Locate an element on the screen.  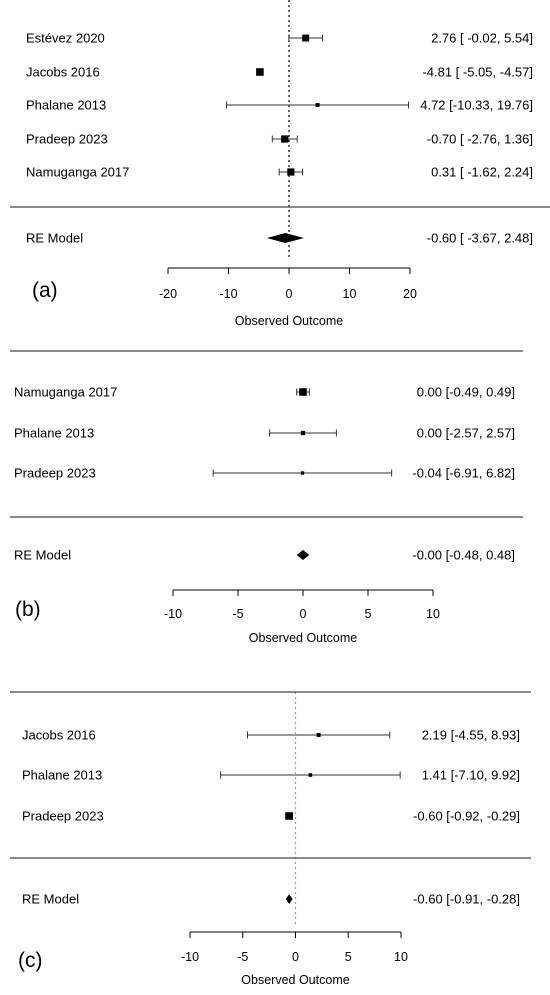
study-ci-text: -0.60 [-0.92, -0.29] is located at coordinates (466, 816).